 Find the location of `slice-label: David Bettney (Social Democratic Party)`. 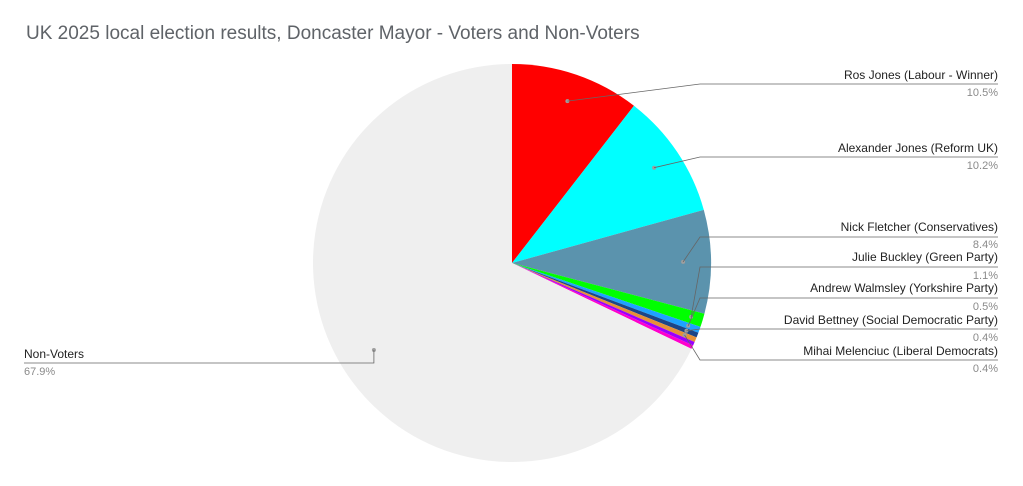

slice-label: David Bettney (Social Democratic Party) is located at coordinates (891, 320).